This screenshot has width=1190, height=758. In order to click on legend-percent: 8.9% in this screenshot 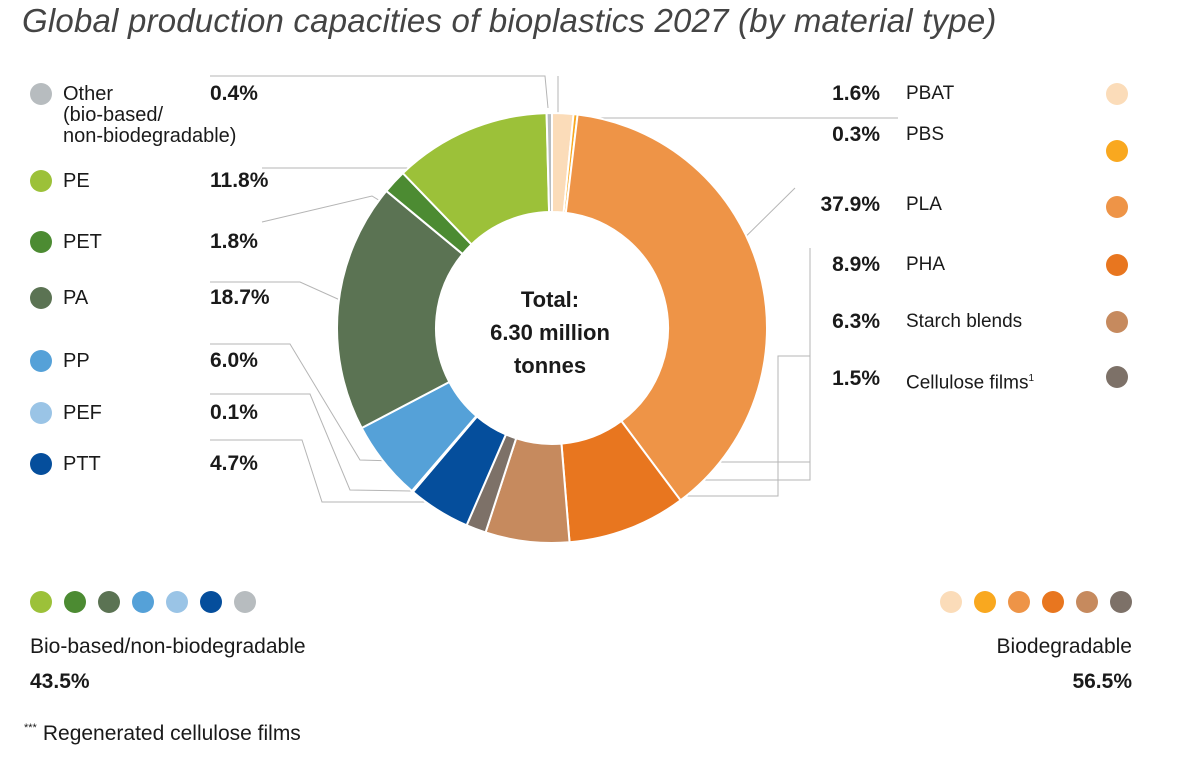, I will do `click(856, 264)`.